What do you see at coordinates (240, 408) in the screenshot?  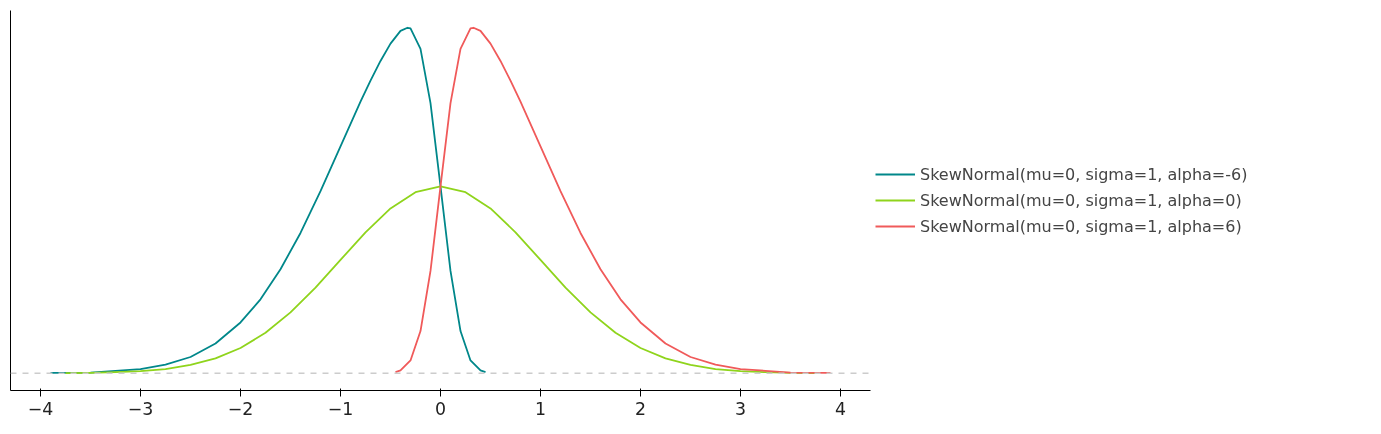 I see `x-tick-label: −2` at bounding box center [240, 408].